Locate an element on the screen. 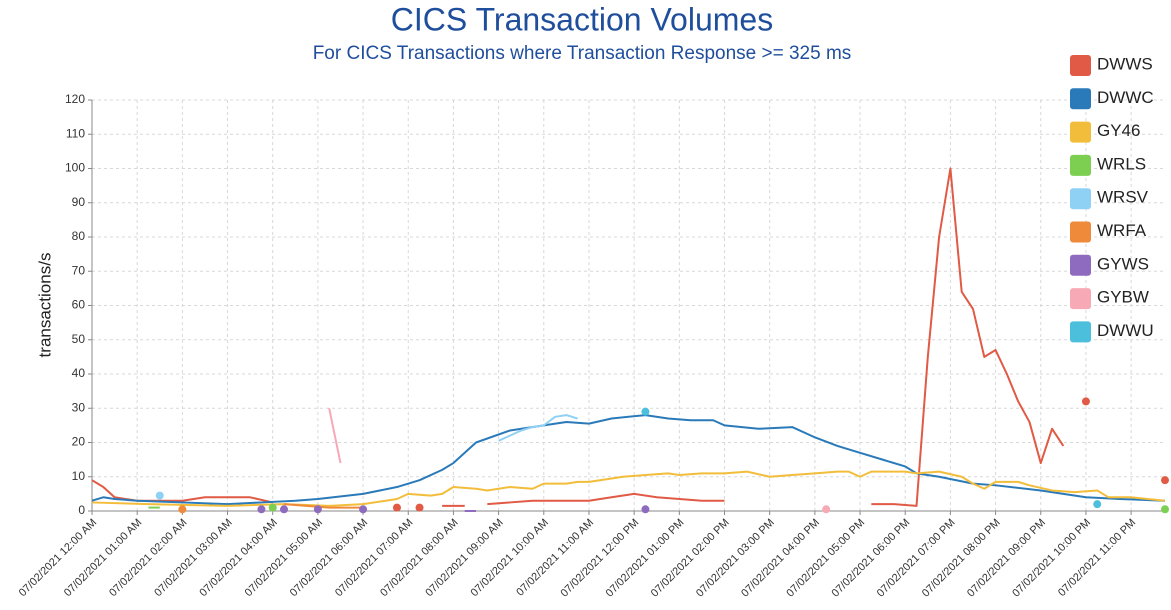 This screenshot has width=1171, height=610. y-tick-label: 40 is located at coordinates (79, 373).